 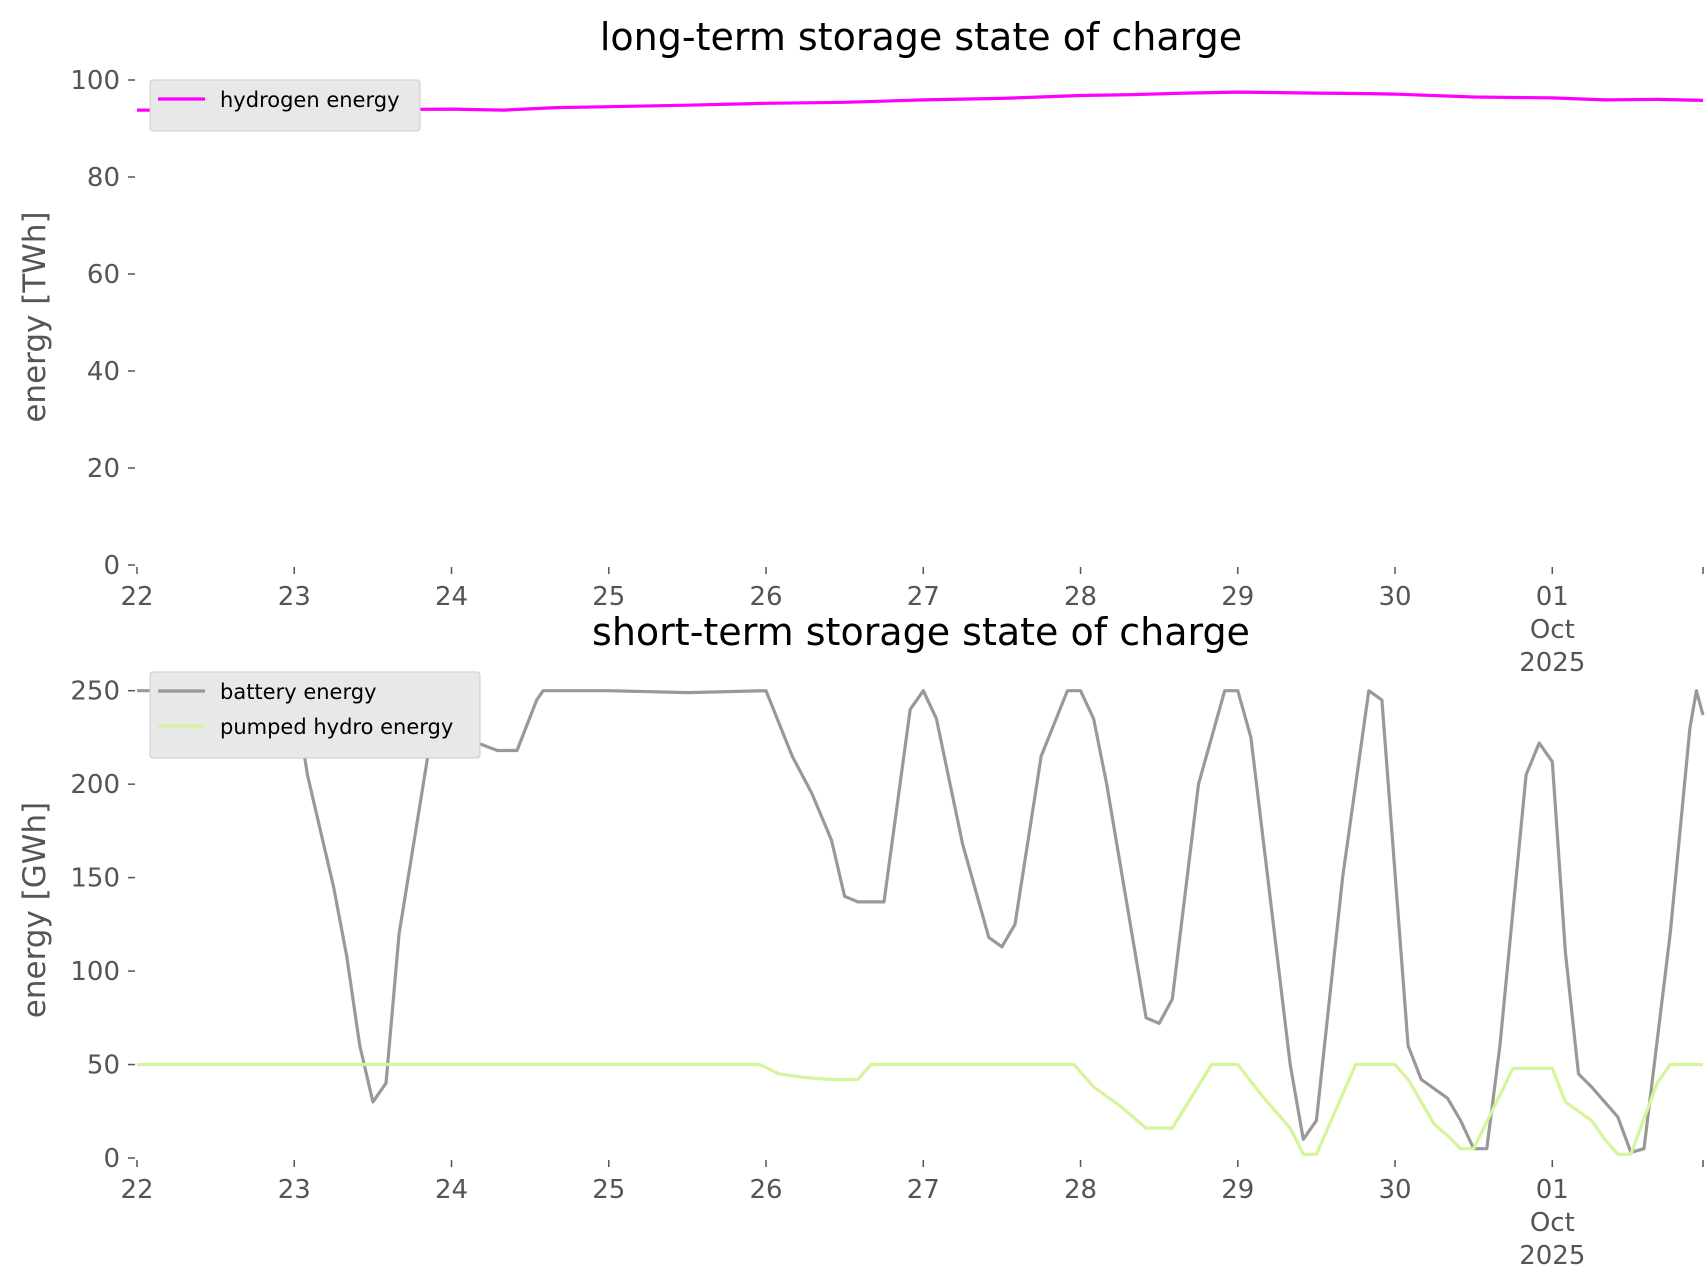 I want to click on series-line-hydrogen-energy, so click(x=920, y=101).